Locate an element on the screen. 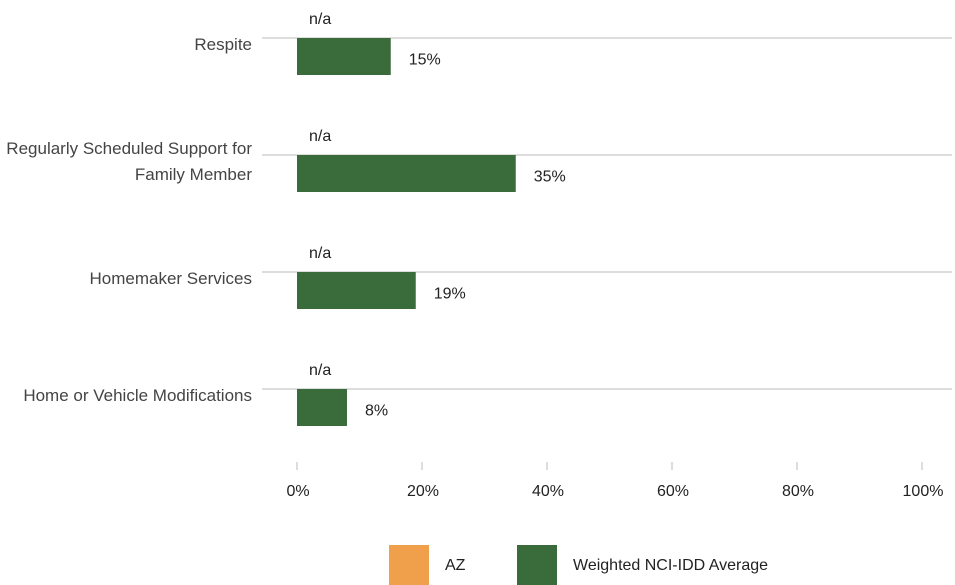 The width and height of the screenshot is (955, 585). value-label: 35% is located at coordinates (550, 177).